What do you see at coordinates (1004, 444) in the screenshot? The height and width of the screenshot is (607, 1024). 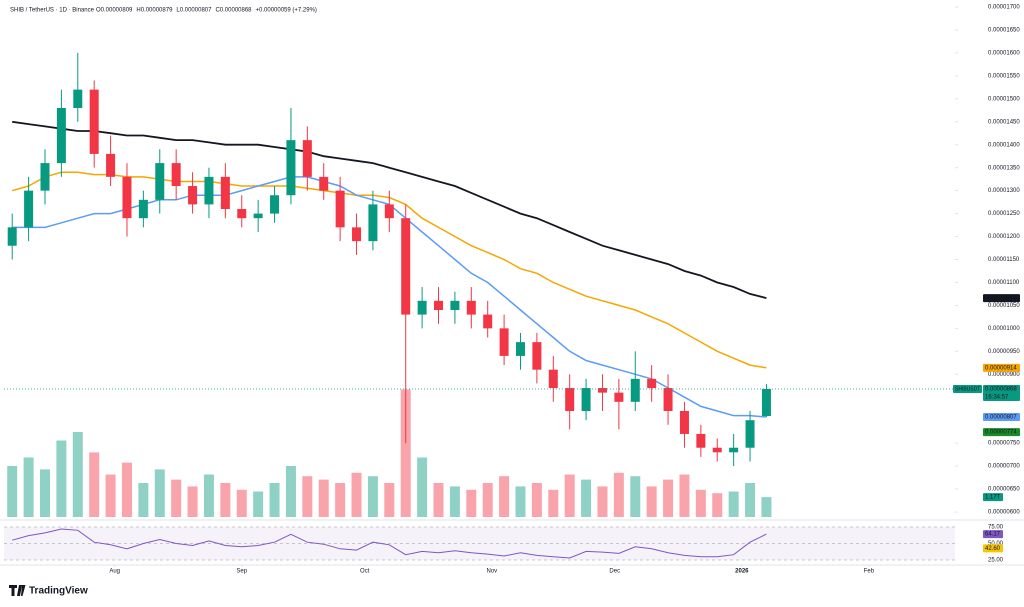 I see `y-tick-label: 0.00000750` at bounding box center [1004, 444].